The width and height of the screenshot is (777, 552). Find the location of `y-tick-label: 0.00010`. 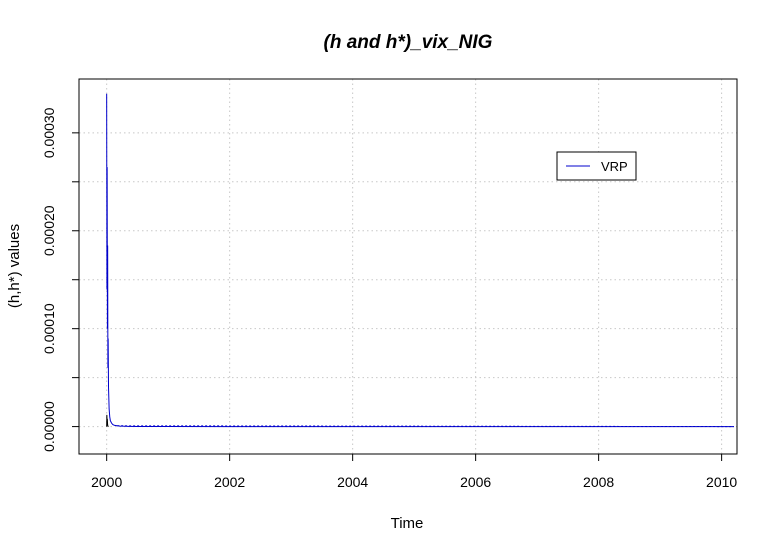

y-tick-label: 0.00010 is located at coordinates (49, 328).